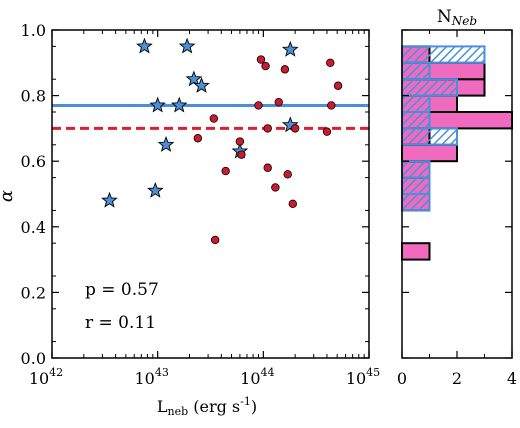  I want to click on annotation-r: r = 0.11, so click(120, 323).